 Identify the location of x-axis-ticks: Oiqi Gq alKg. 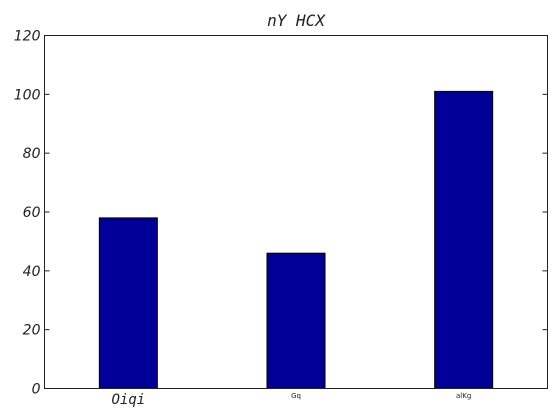
(291, 400).